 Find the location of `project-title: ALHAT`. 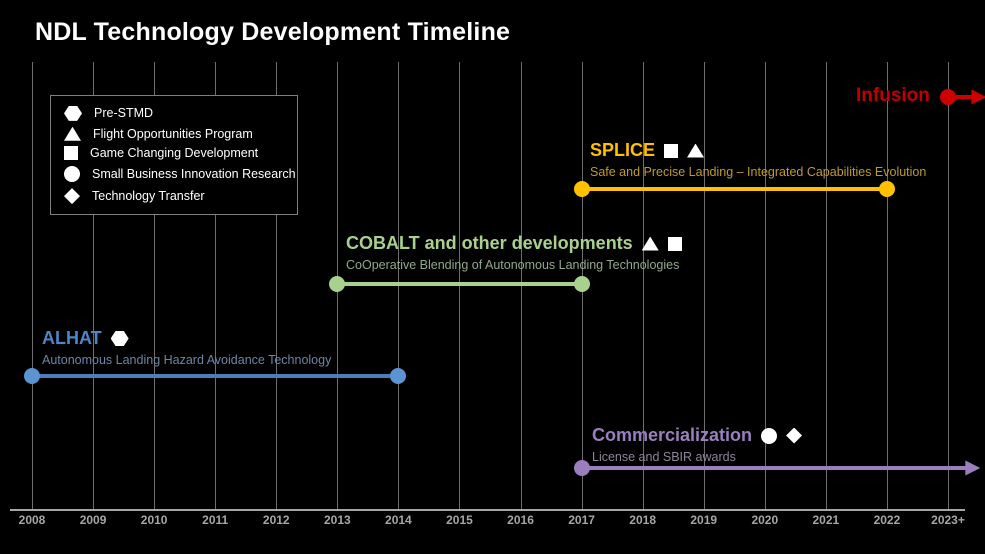

project-title: ALHAT is located at coordinates (72, 338).